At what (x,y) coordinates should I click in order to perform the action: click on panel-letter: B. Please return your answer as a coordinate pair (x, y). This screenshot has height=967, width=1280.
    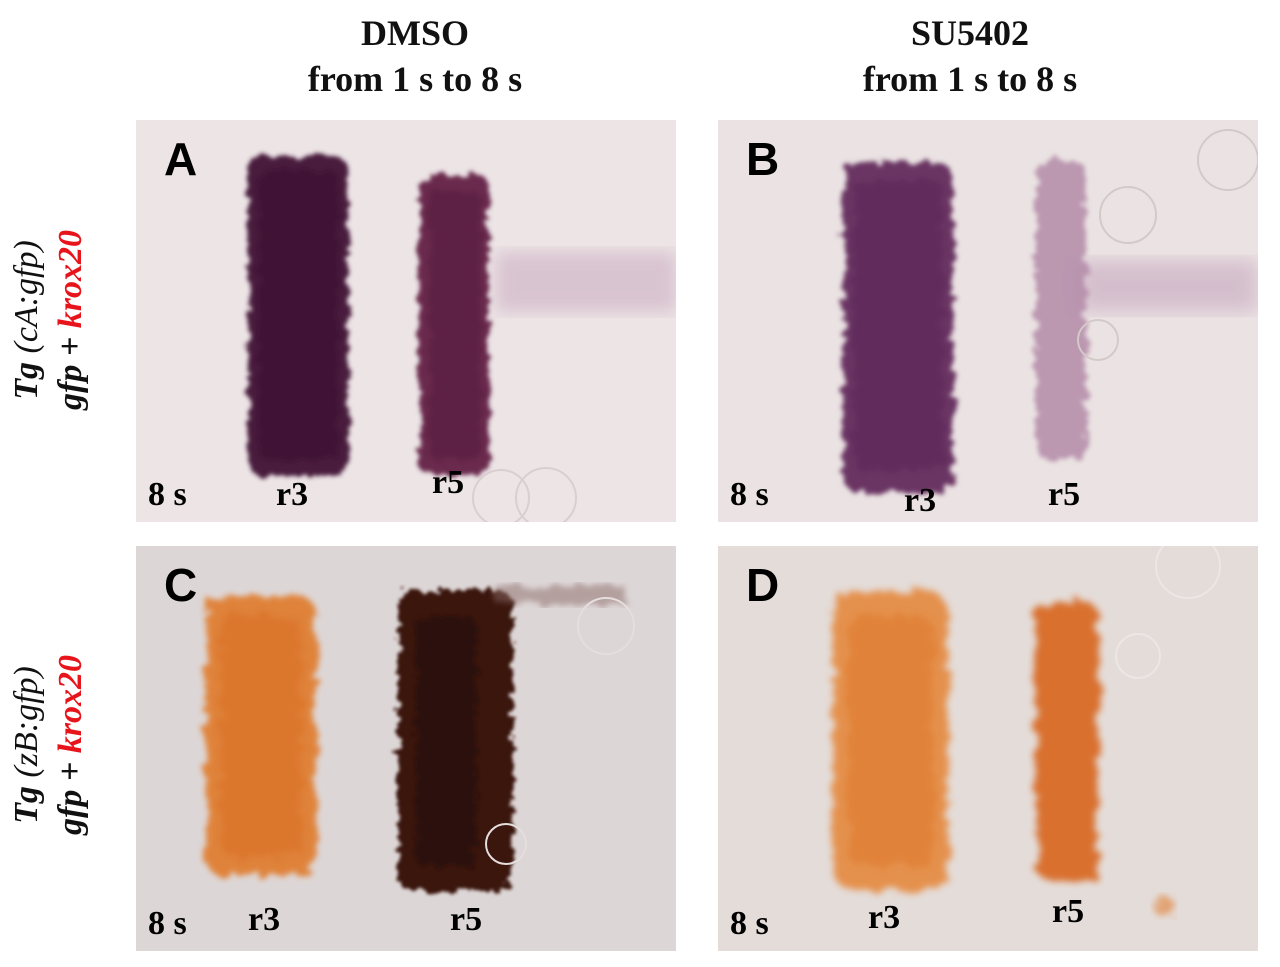
    Looking at the image, I should click on (763, 159).